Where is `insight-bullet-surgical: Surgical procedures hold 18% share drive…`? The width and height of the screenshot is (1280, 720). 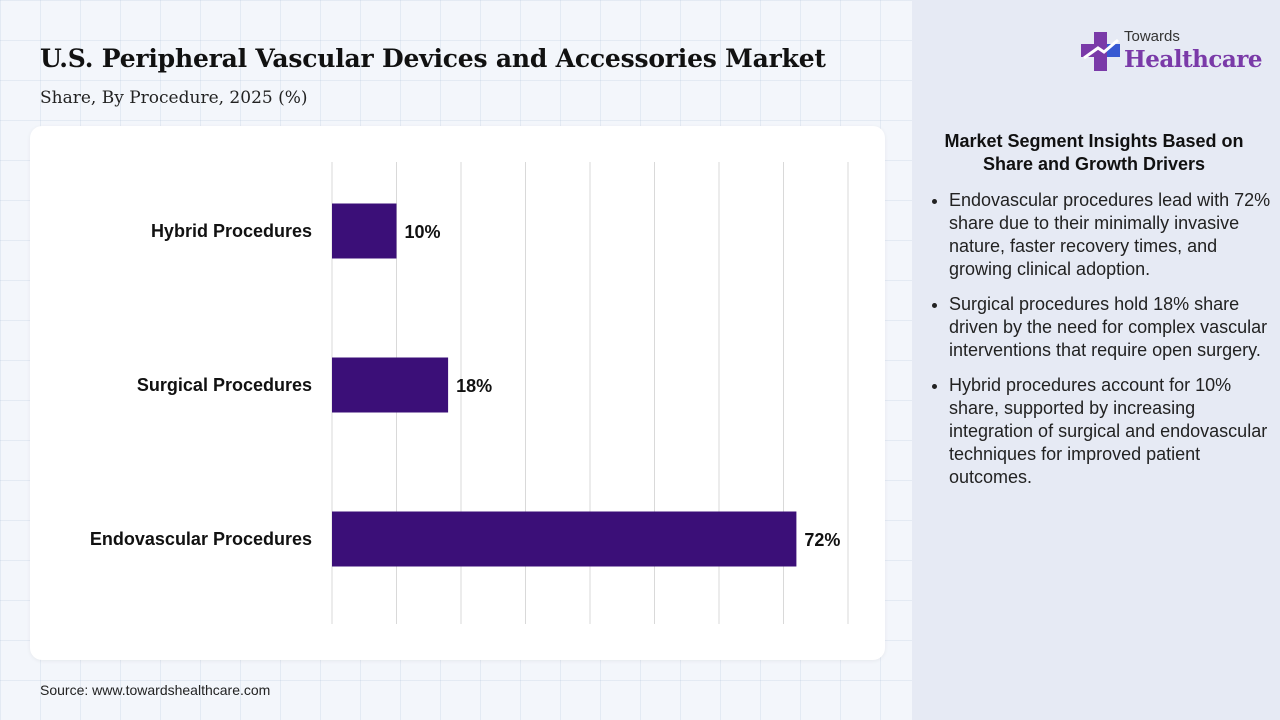 insight-bullet-surgical: Surgical procedures hold 18% share drive… is located at coordinates (1114, 327).